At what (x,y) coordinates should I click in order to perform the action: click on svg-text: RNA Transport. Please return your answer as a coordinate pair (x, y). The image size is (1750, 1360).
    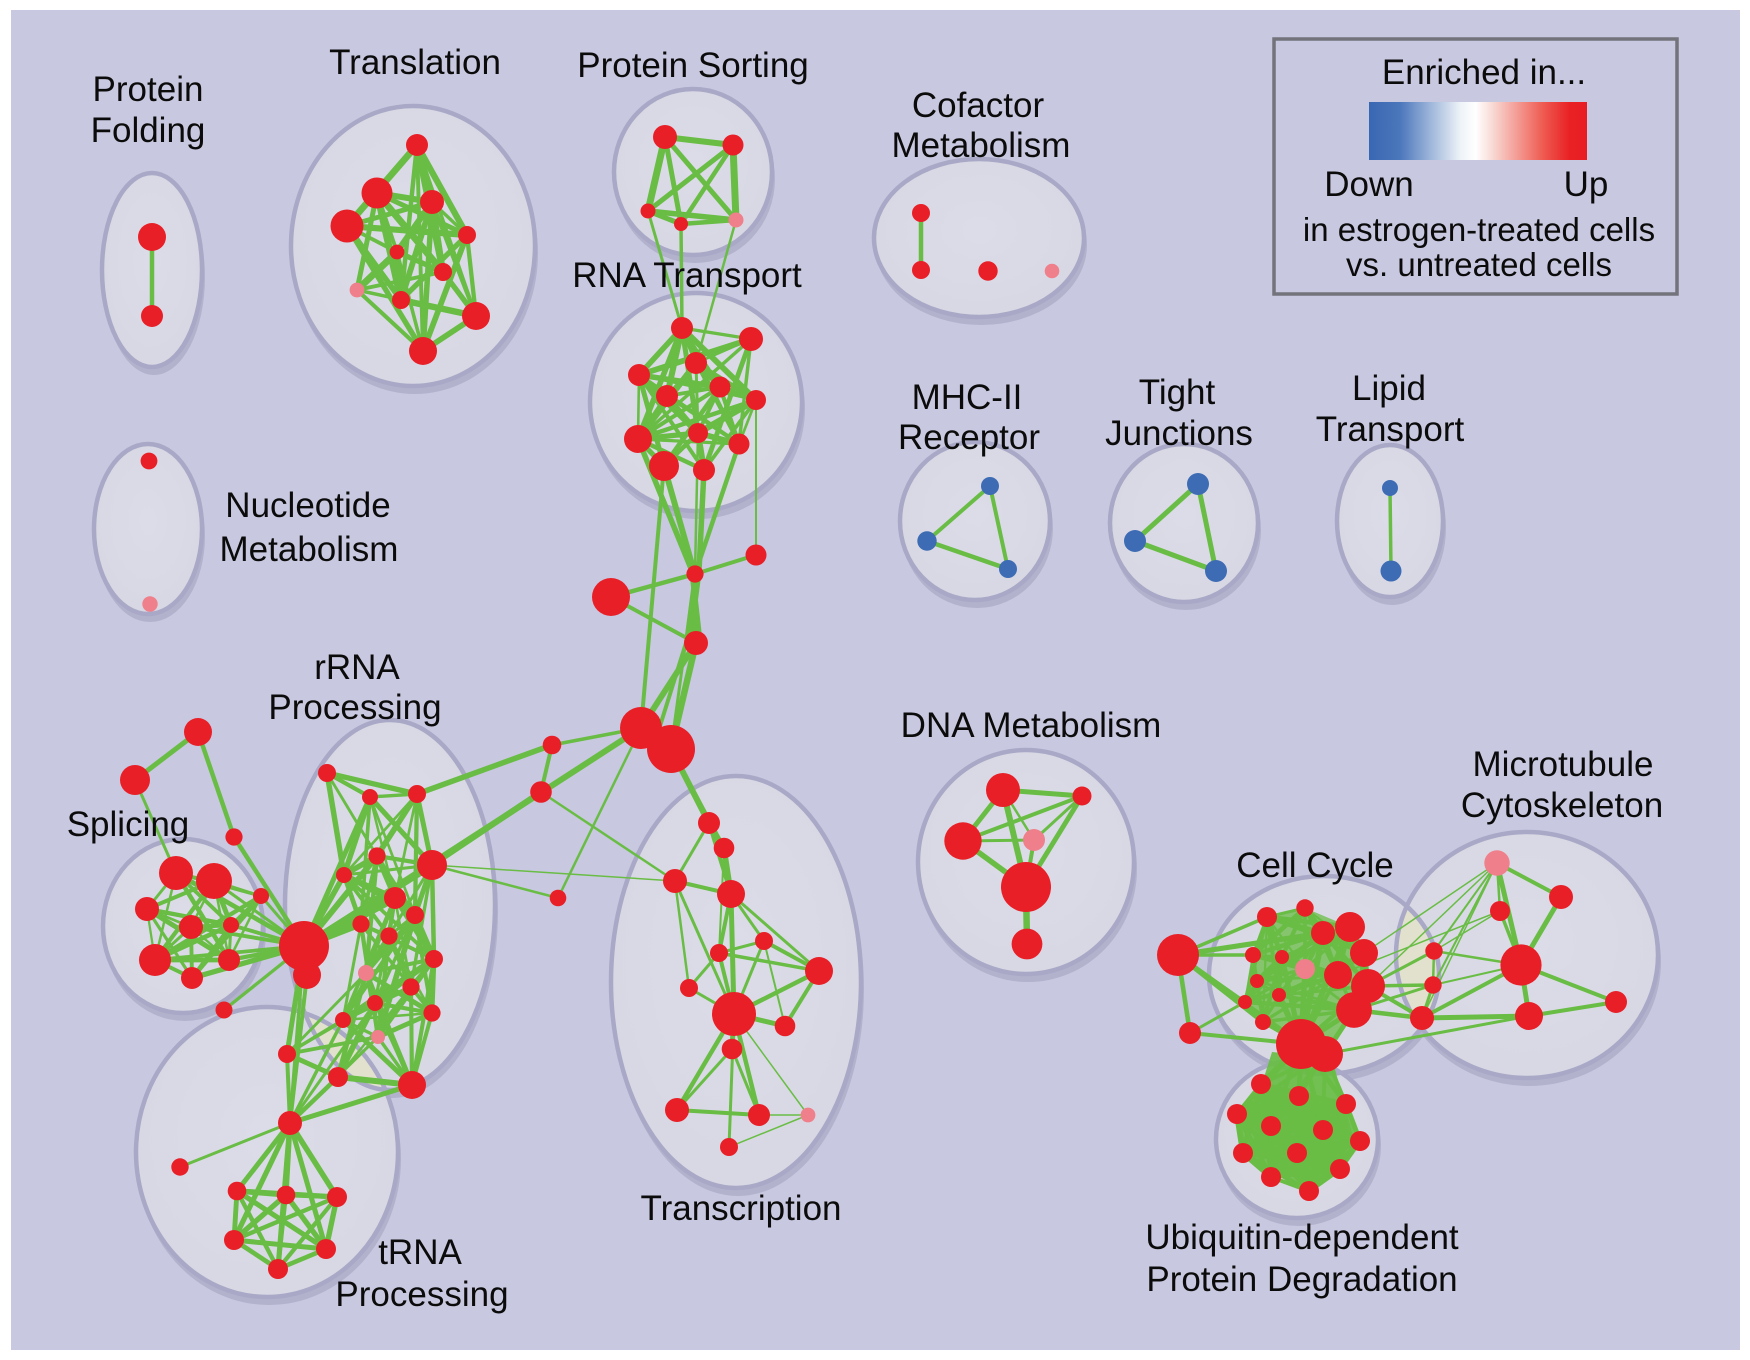
    Looking at the image, I should click on (687, 275).